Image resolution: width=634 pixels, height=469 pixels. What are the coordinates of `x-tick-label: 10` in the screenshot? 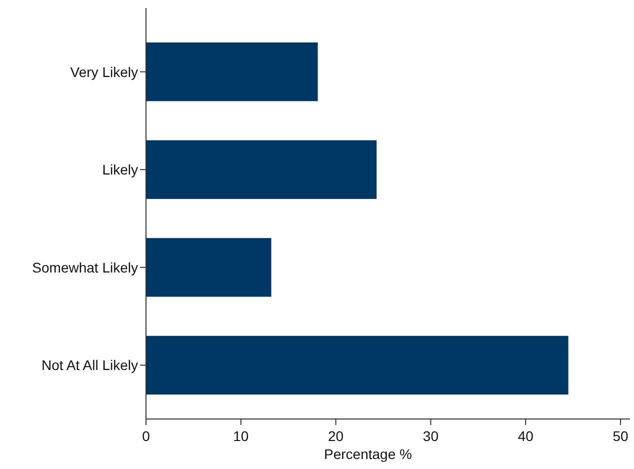 It's located at (241, 436).